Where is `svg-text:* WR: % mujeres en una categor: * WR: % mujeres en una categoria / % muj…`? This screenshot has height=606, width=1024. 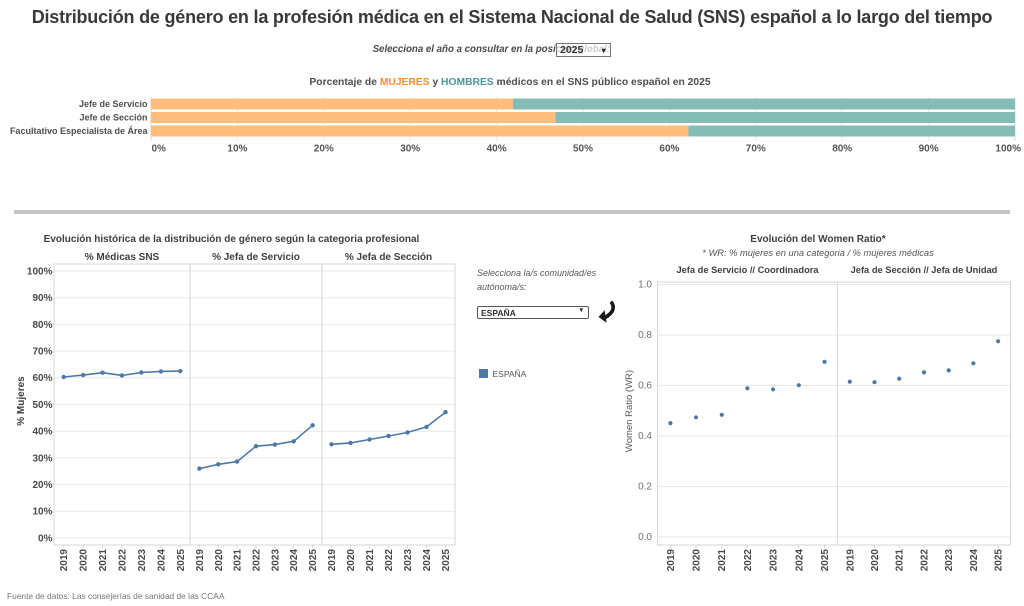 svg-text:* WR: % mujeres en una categor: * WR: % mujeres en una categoria / % muj… is located at coordinates (818, 253).